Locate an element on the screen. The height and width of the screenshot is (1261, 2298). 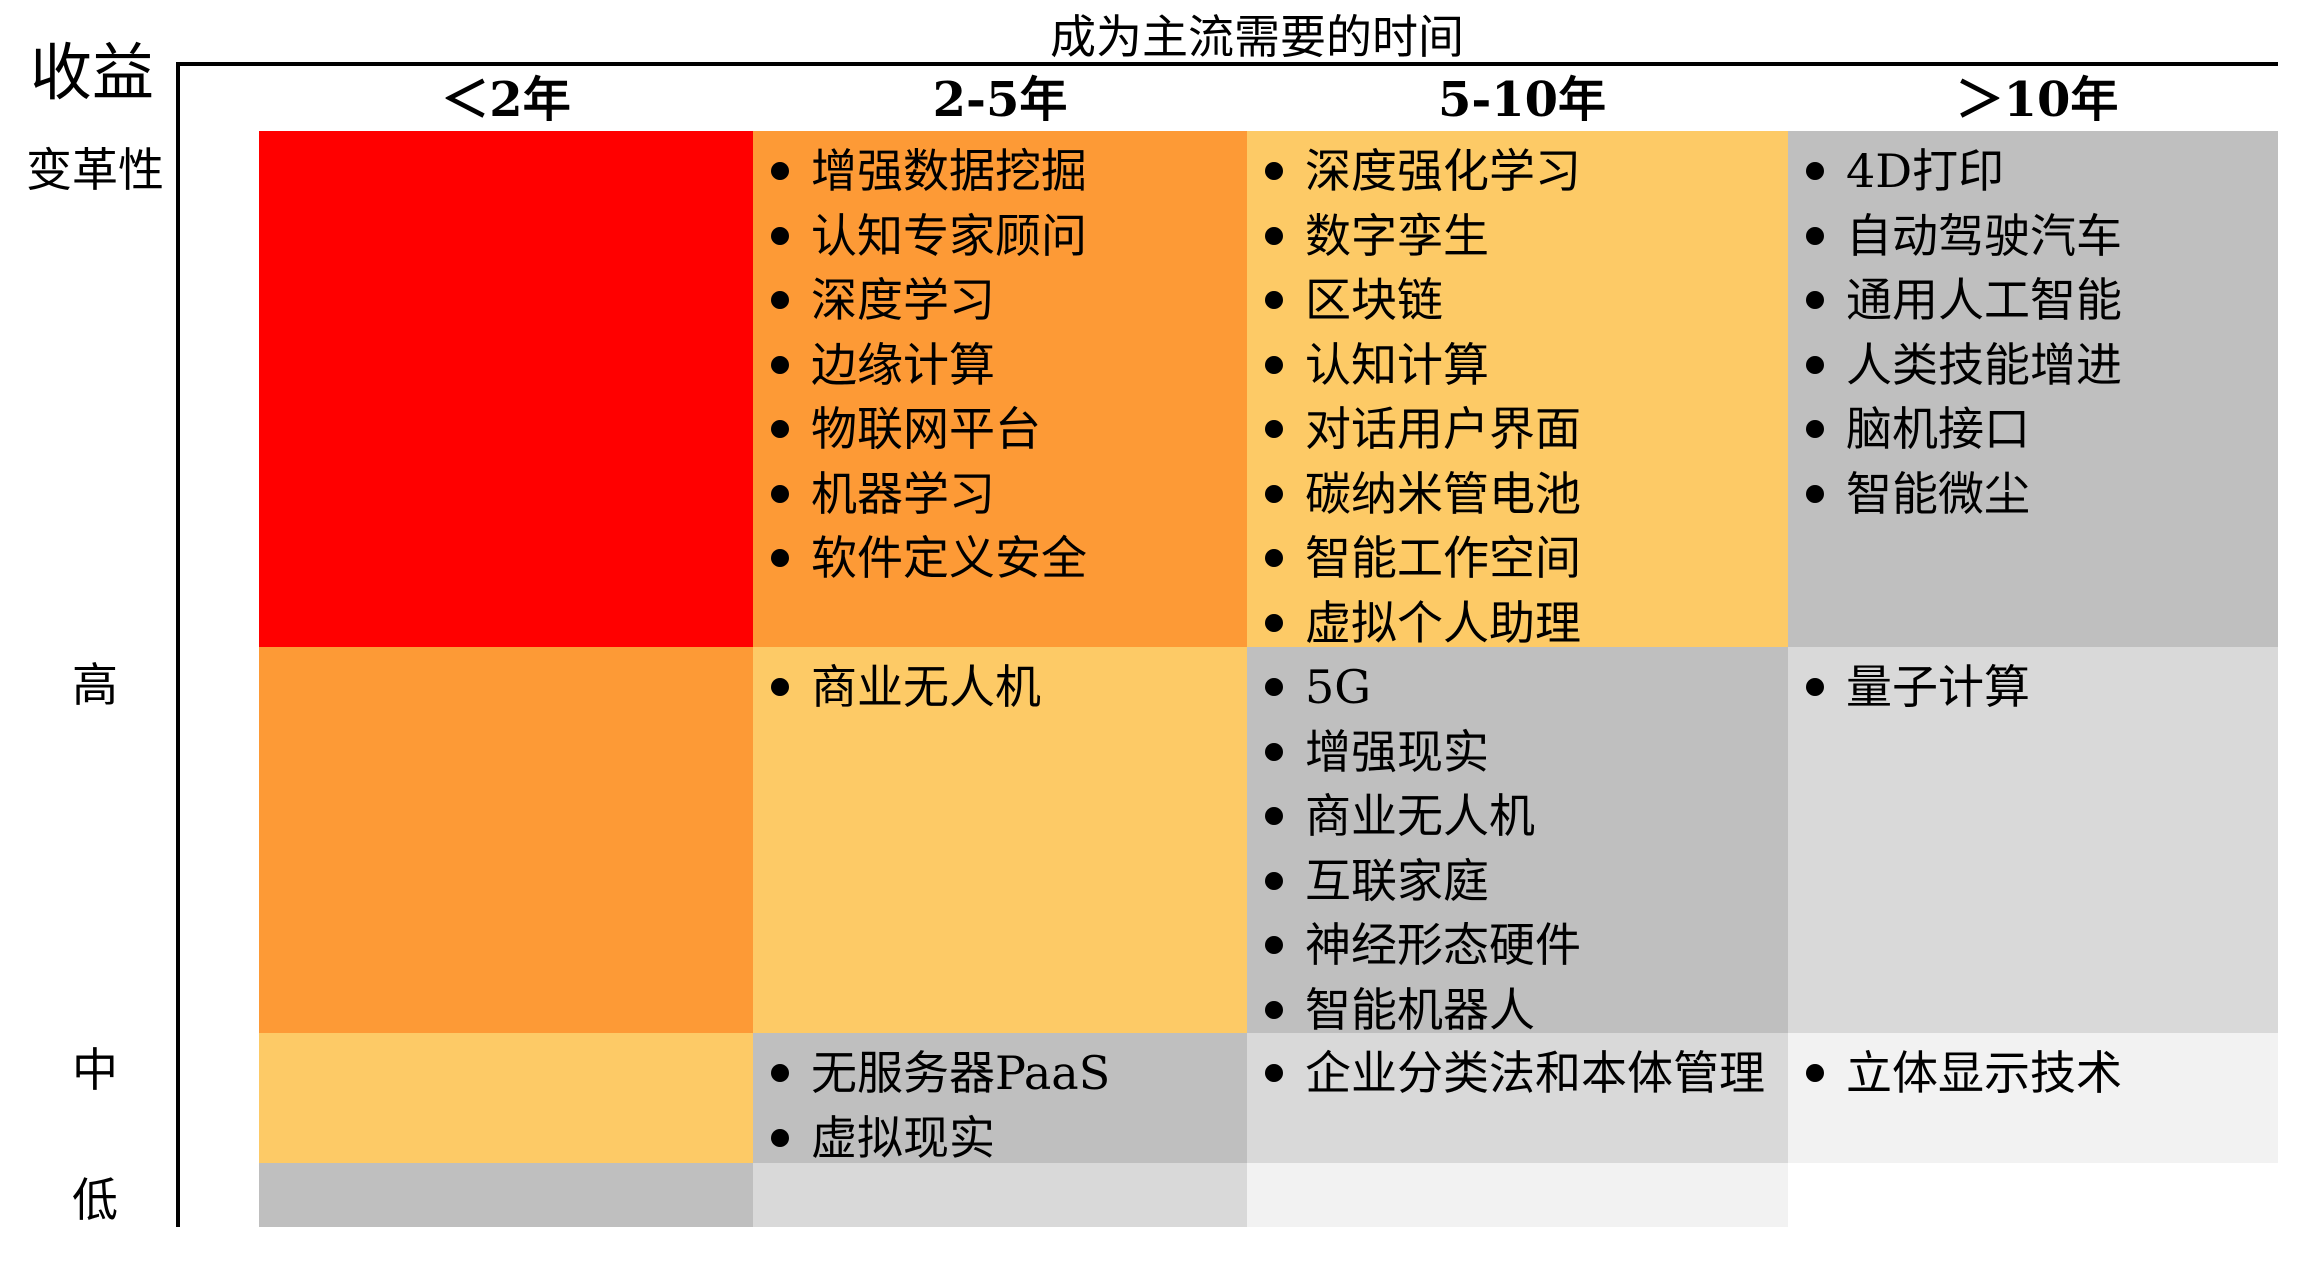
matrix-cell-r1-c2: 5G 增强现实 商业无人机 互联家庭 神经形态硬件 智能机器人 is located at coordinates (1517, 842).